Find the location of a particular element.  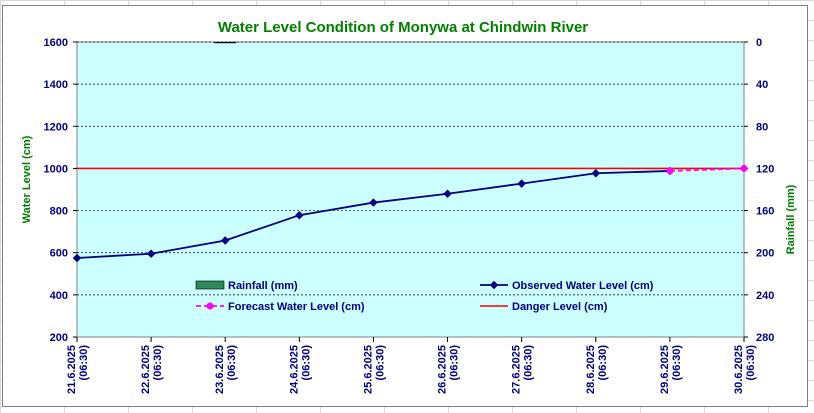

right-tick-label: 0 is located at coordinates (759, 43).